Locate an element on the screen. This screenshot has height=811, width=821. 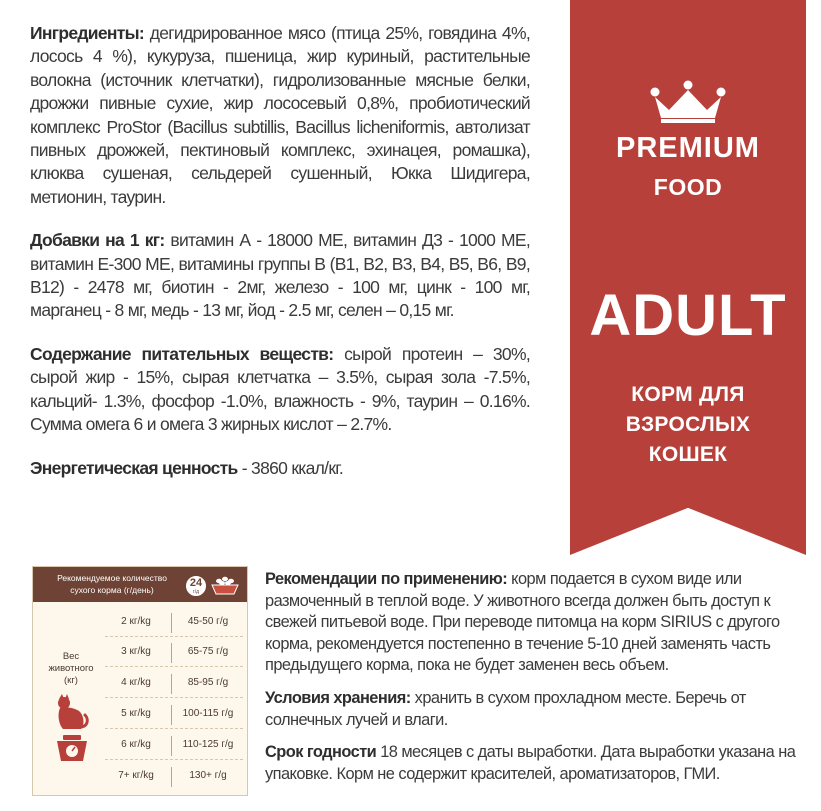
weight-label-line: (кг) is located at coordinates (71, 680).